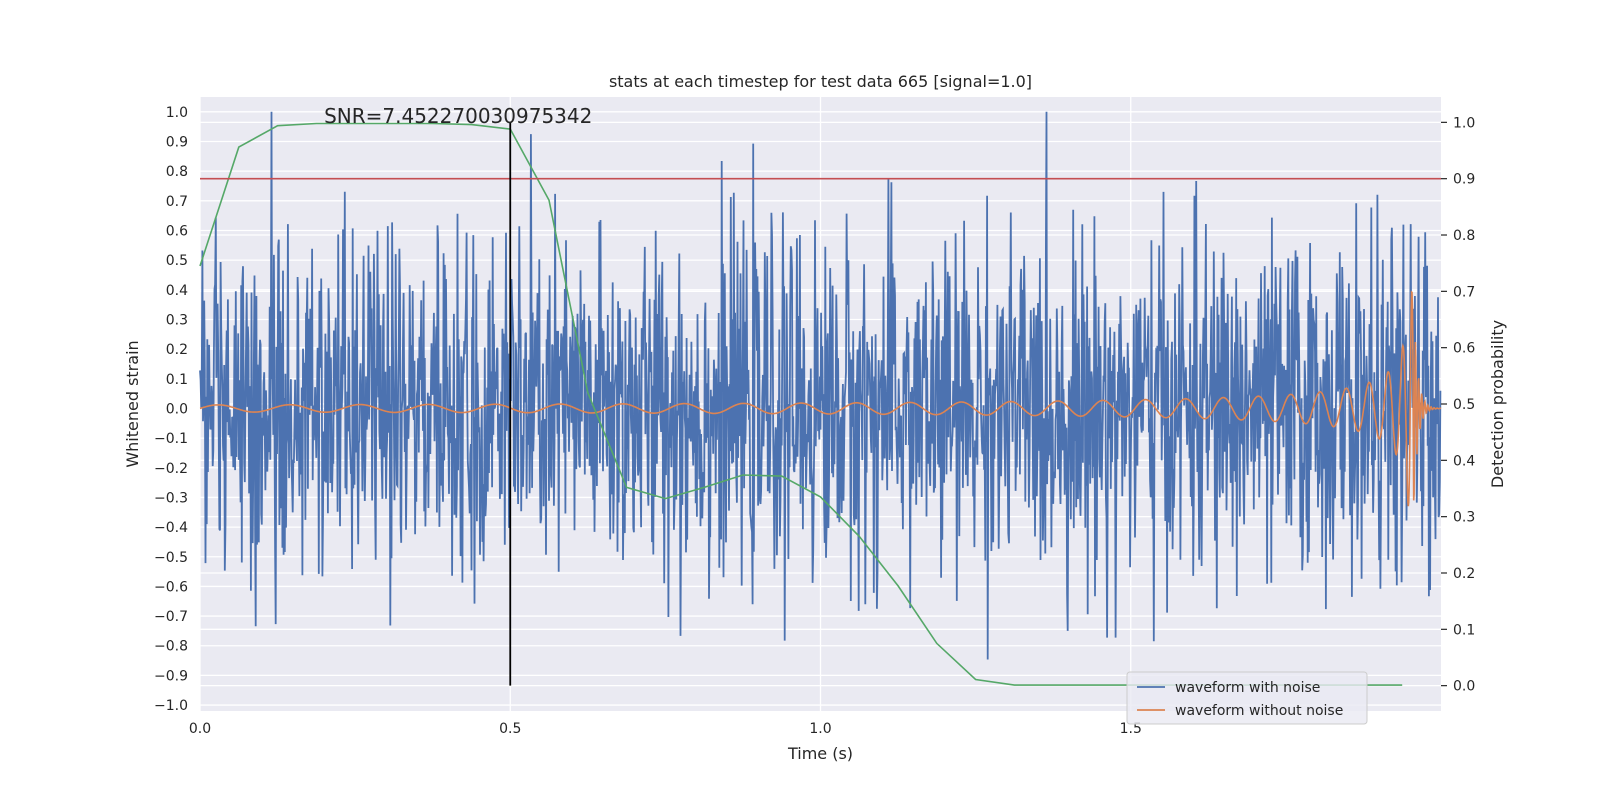 Image resolution: width=1600 pixels, height=800 pixels. Describe the element at coordinates (177, 172) in the screenshot. I see `y-tick-label: 0.8` at that location.